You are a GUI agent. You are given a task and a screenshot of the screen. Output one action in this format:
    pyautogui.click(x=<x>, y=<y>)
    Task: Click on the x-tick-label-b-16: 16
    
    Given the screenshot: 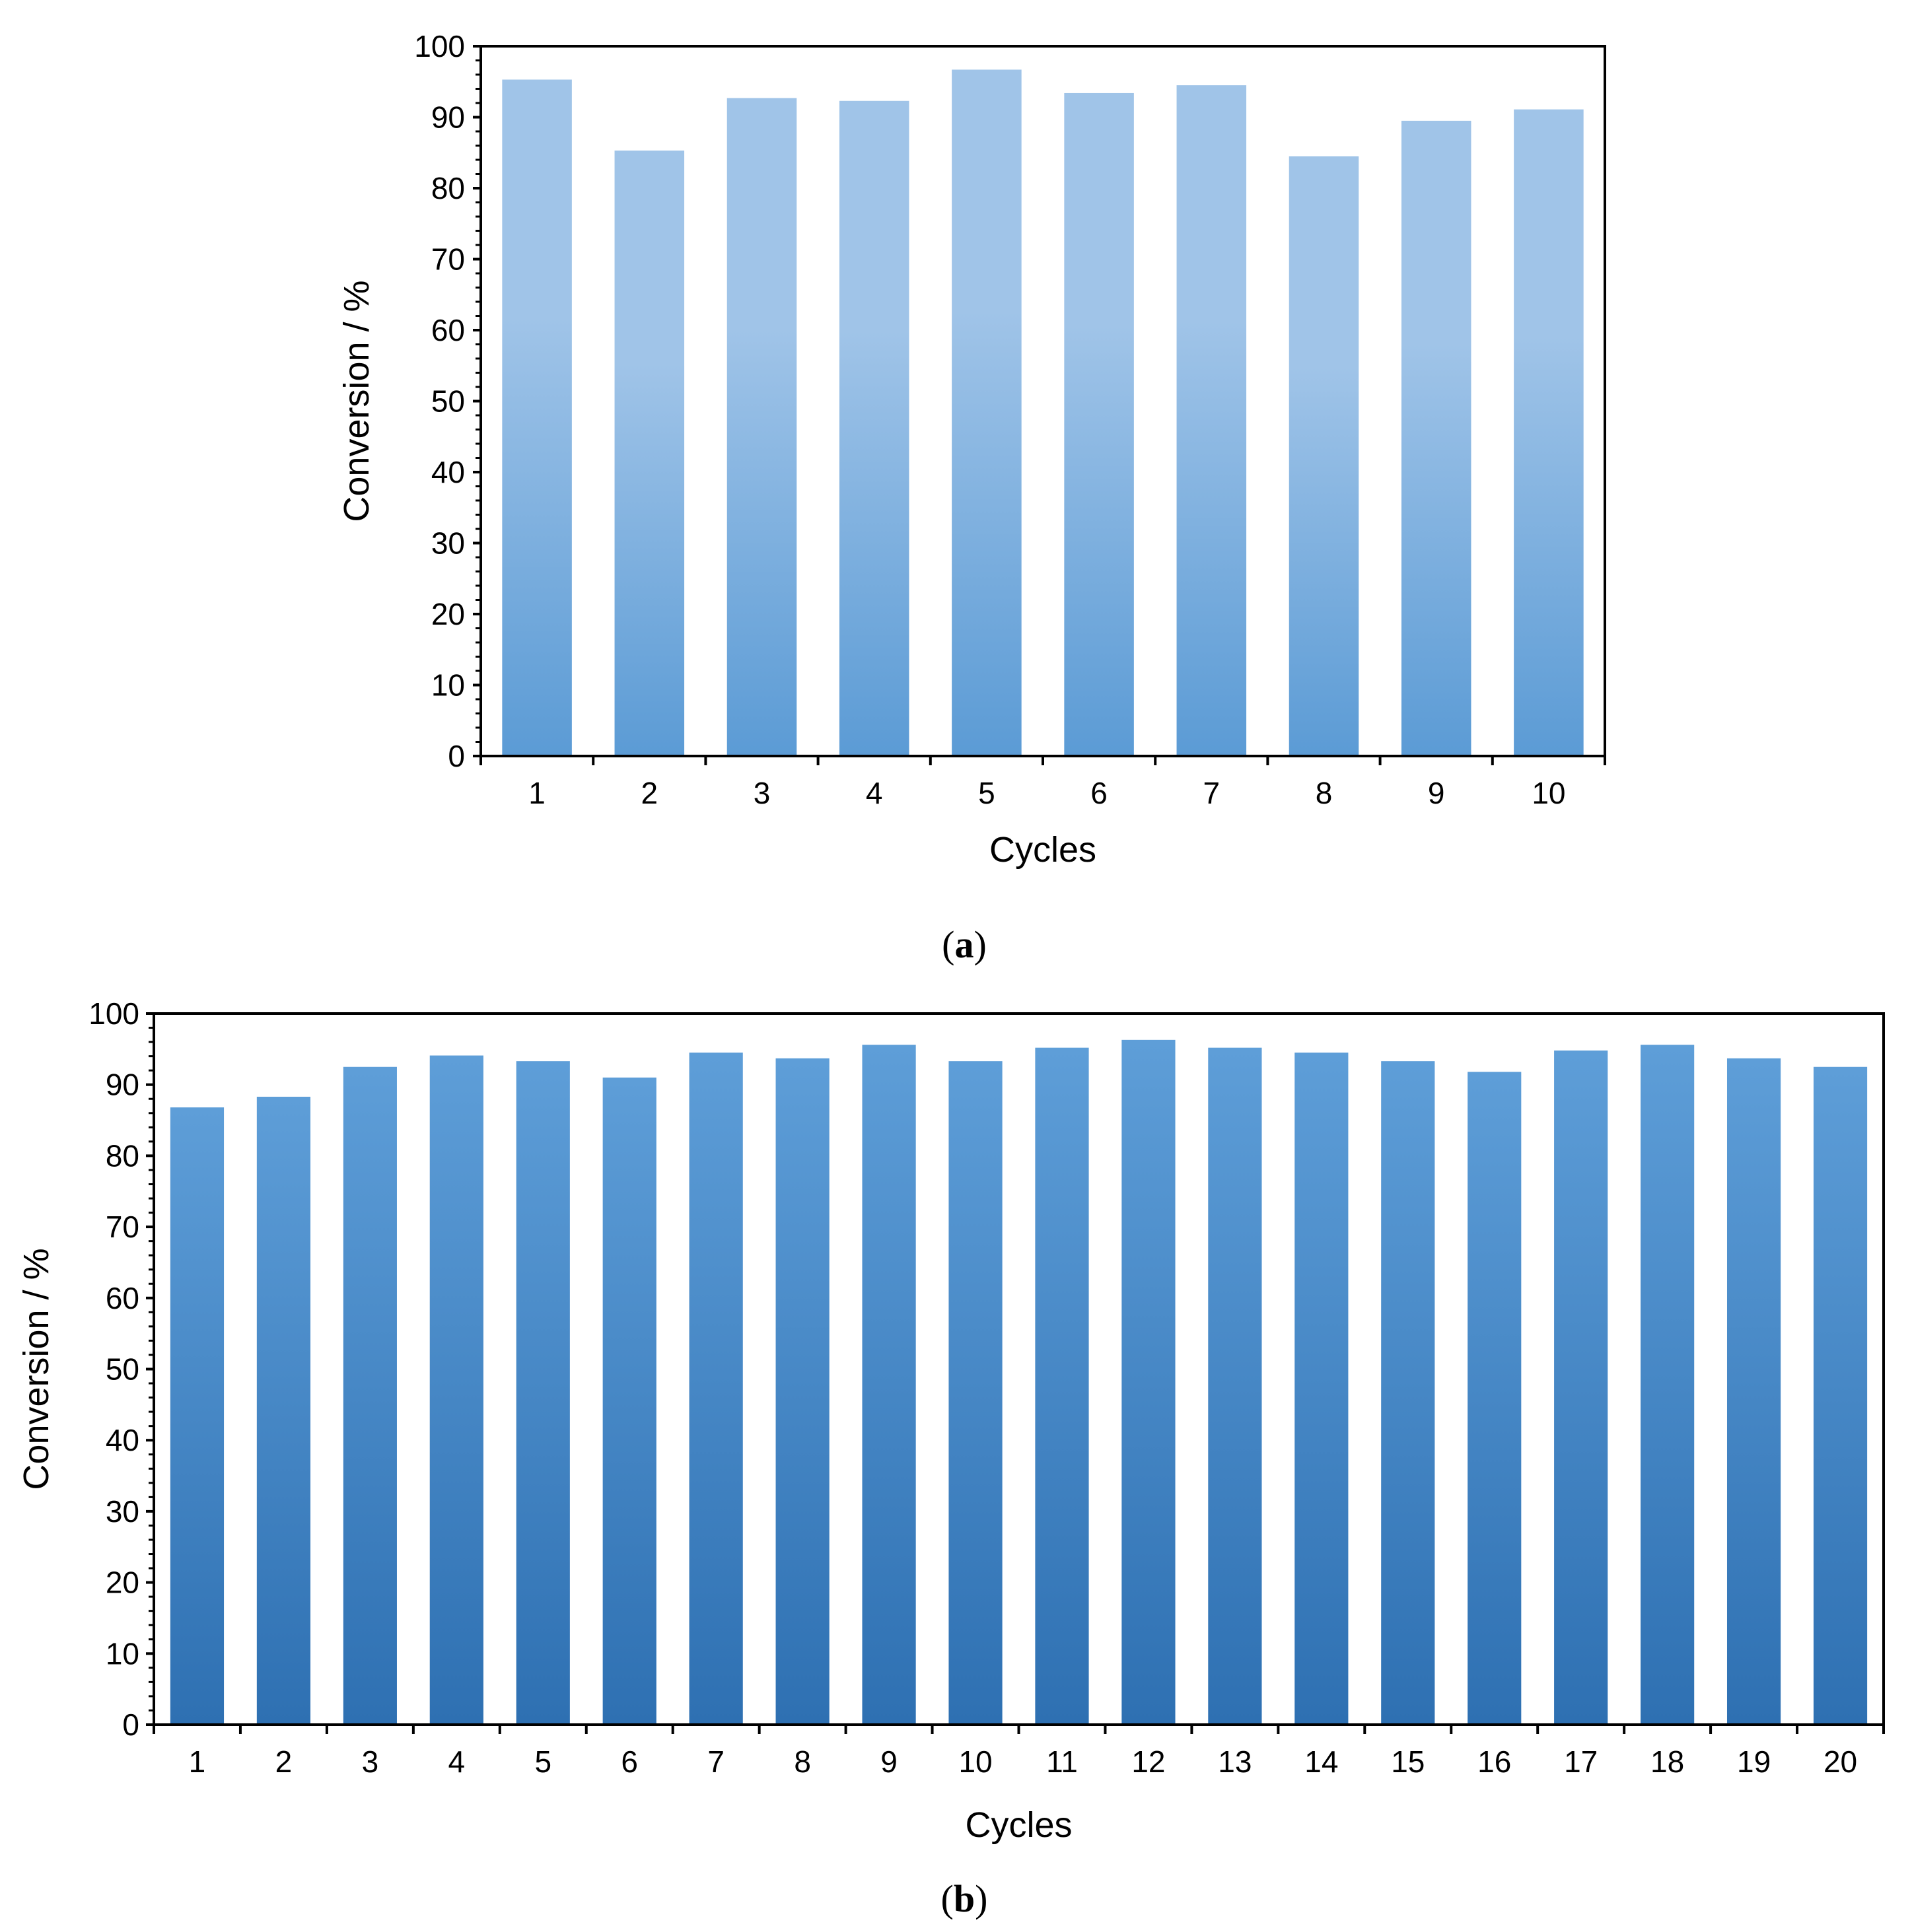 What is the action you would take?
    pyautogui.click(x=1494, y=1761)
    